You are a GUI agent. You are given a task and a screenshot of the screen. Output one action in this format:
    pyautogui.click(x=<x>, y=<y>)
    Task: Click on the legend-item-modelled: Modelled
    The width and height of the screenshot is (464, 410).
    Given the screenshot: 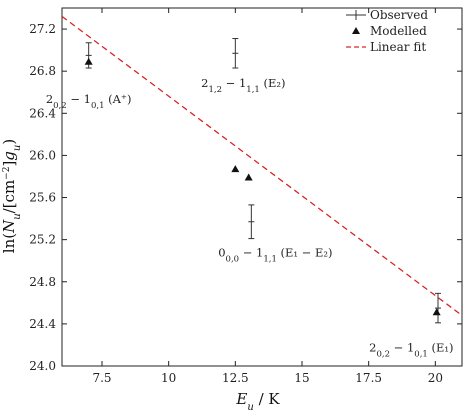 What is the action you would take?
    pyautogui.click(x=389, y=31)
    